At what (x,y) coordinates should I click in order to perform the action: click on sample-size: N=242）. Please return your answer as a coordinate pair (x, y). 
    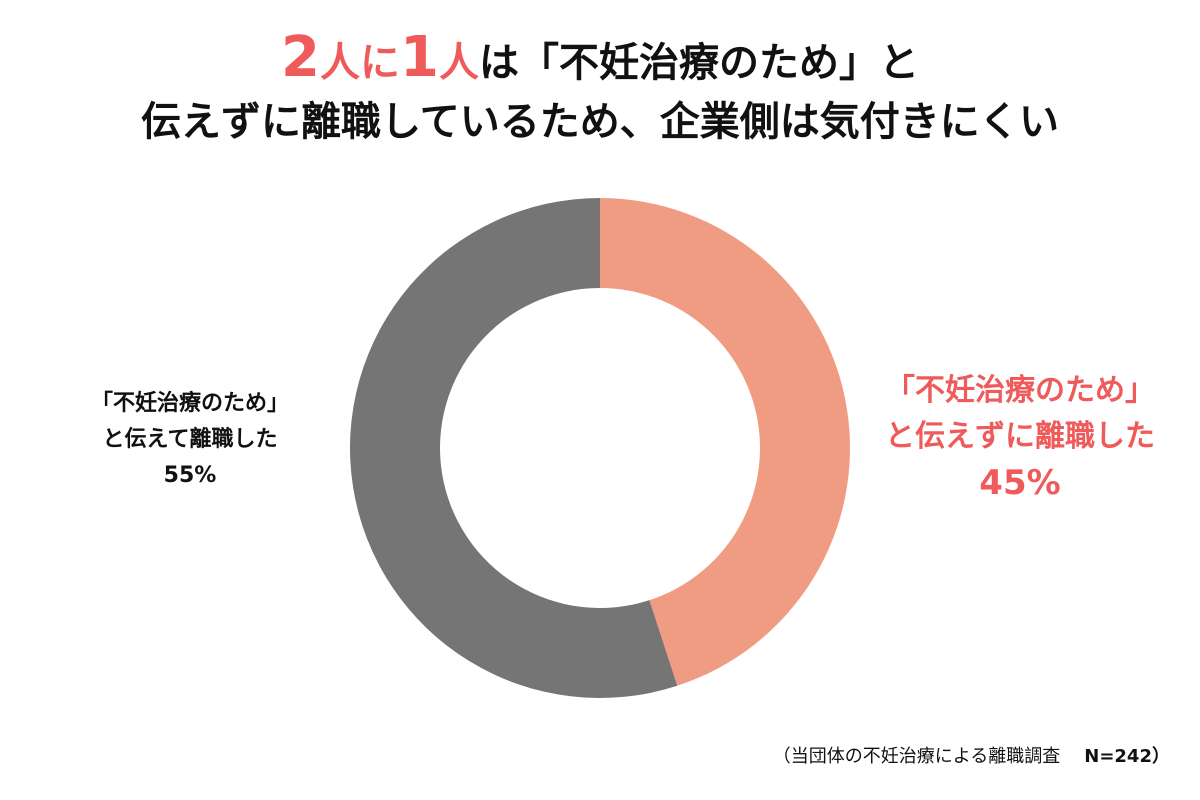
    Looking at the image, I should click on (1127, 756).